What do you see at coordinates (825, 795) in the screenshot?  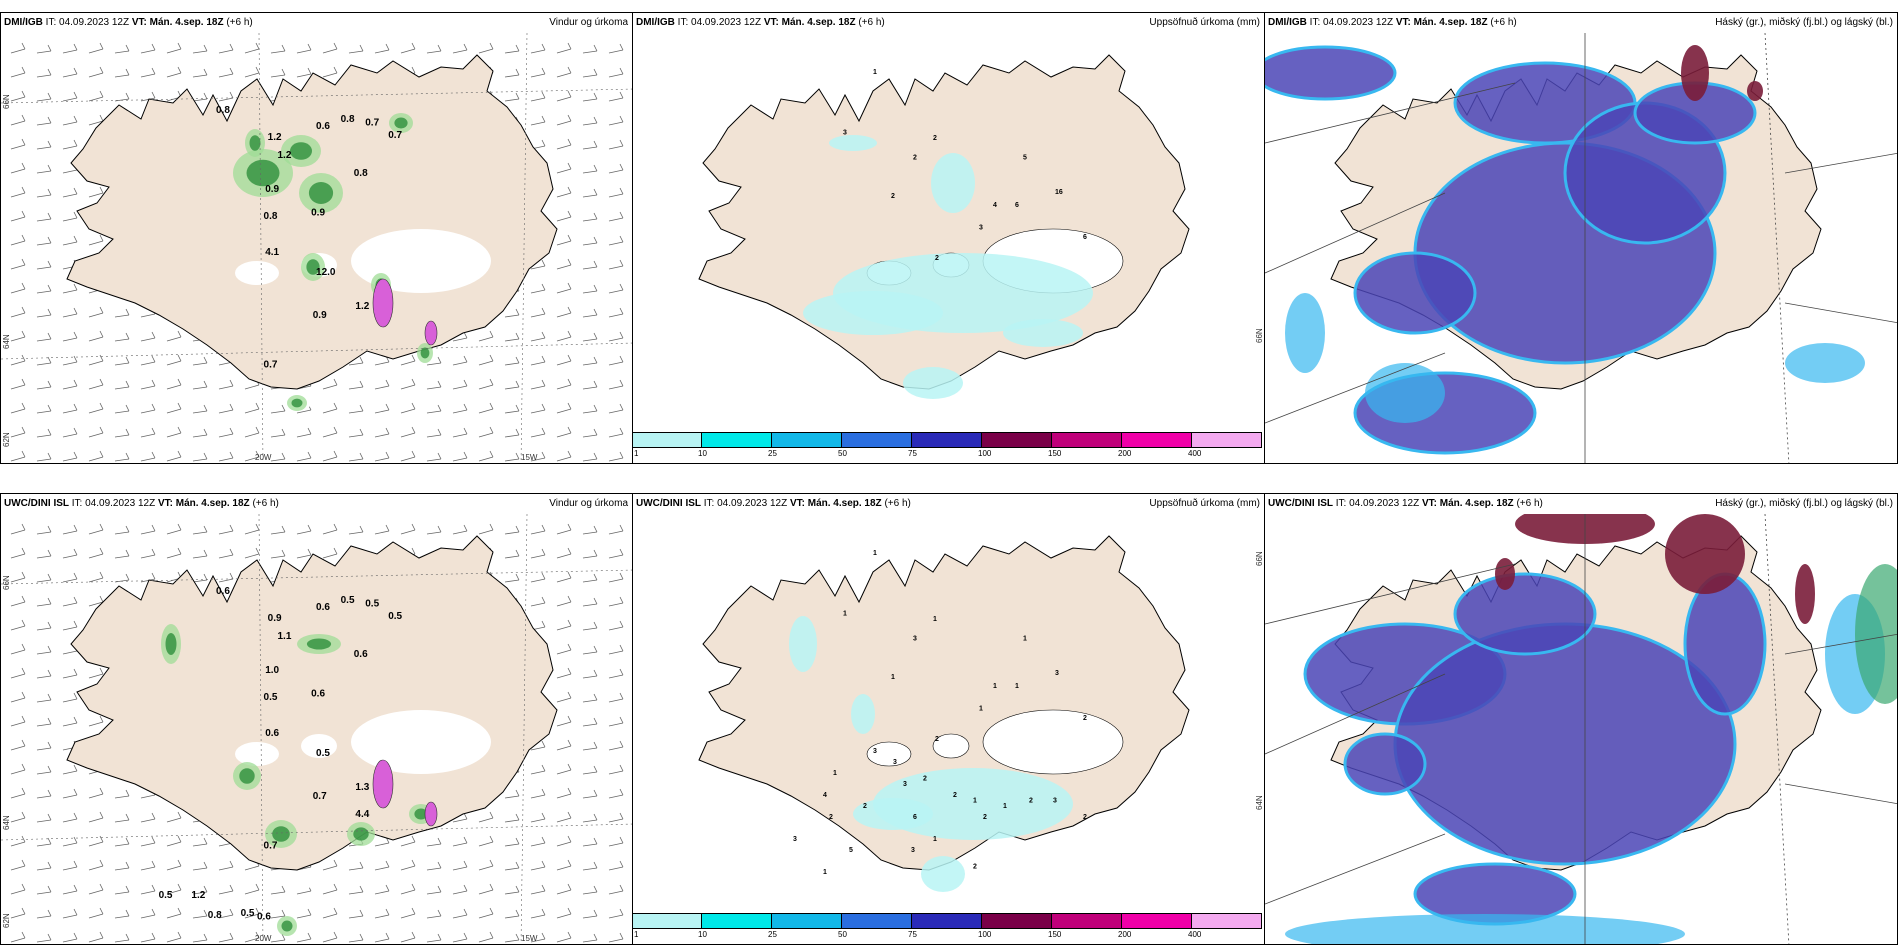 I see `accum-value-label: 4` at bounding box center [825, 795].